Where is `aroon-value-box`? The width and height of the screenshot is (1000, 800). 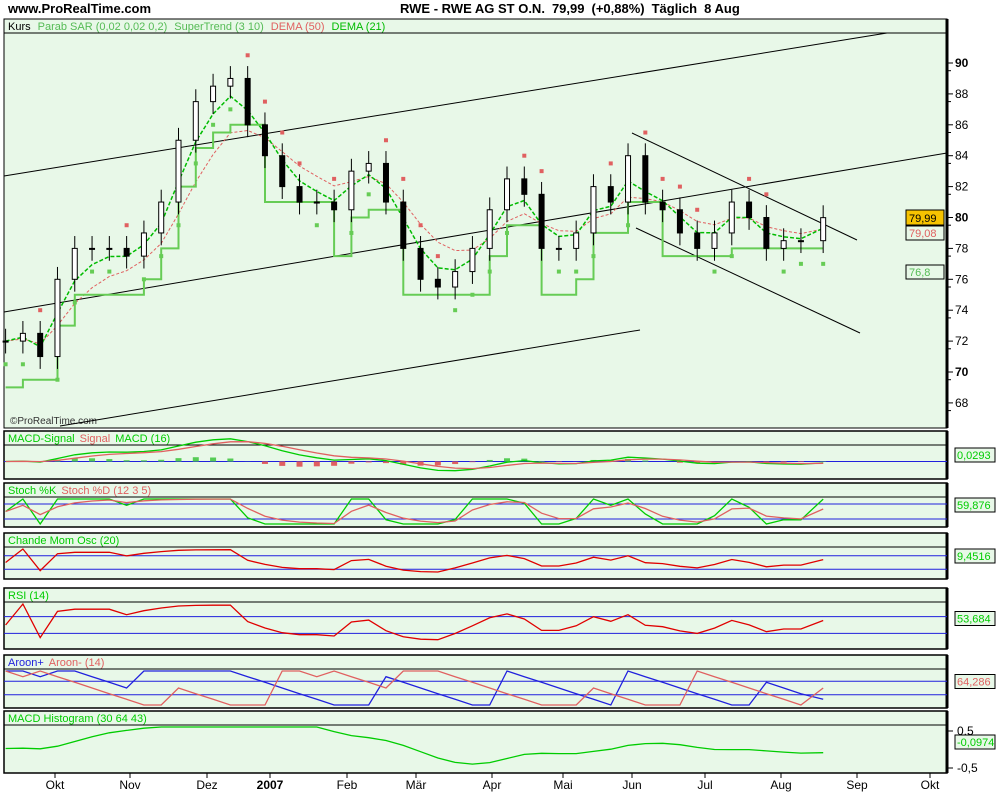 aroon-value-box is located at coordinates (975, 681).